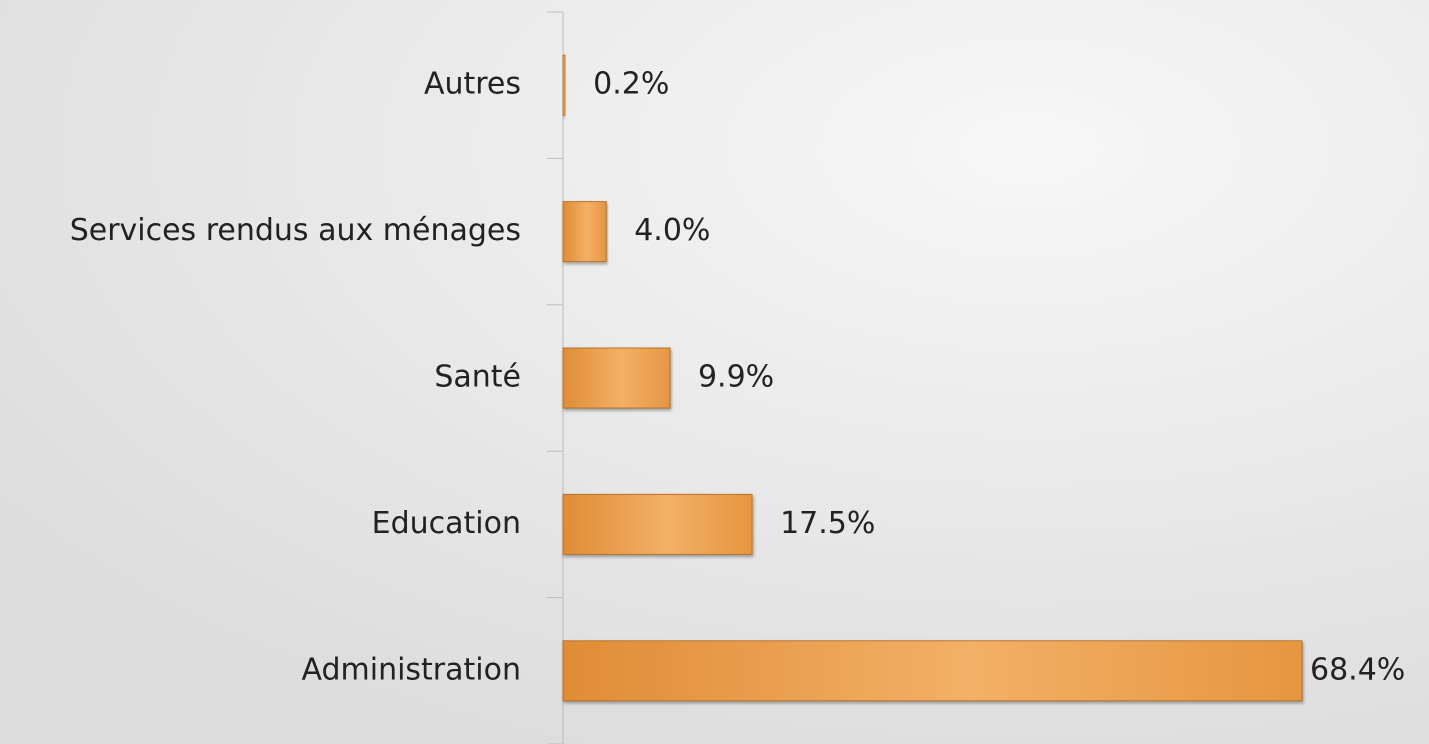  Describe the element at coordinates (1357, 669) in the screenshot. I see `value-label: 68.4%` at that location.